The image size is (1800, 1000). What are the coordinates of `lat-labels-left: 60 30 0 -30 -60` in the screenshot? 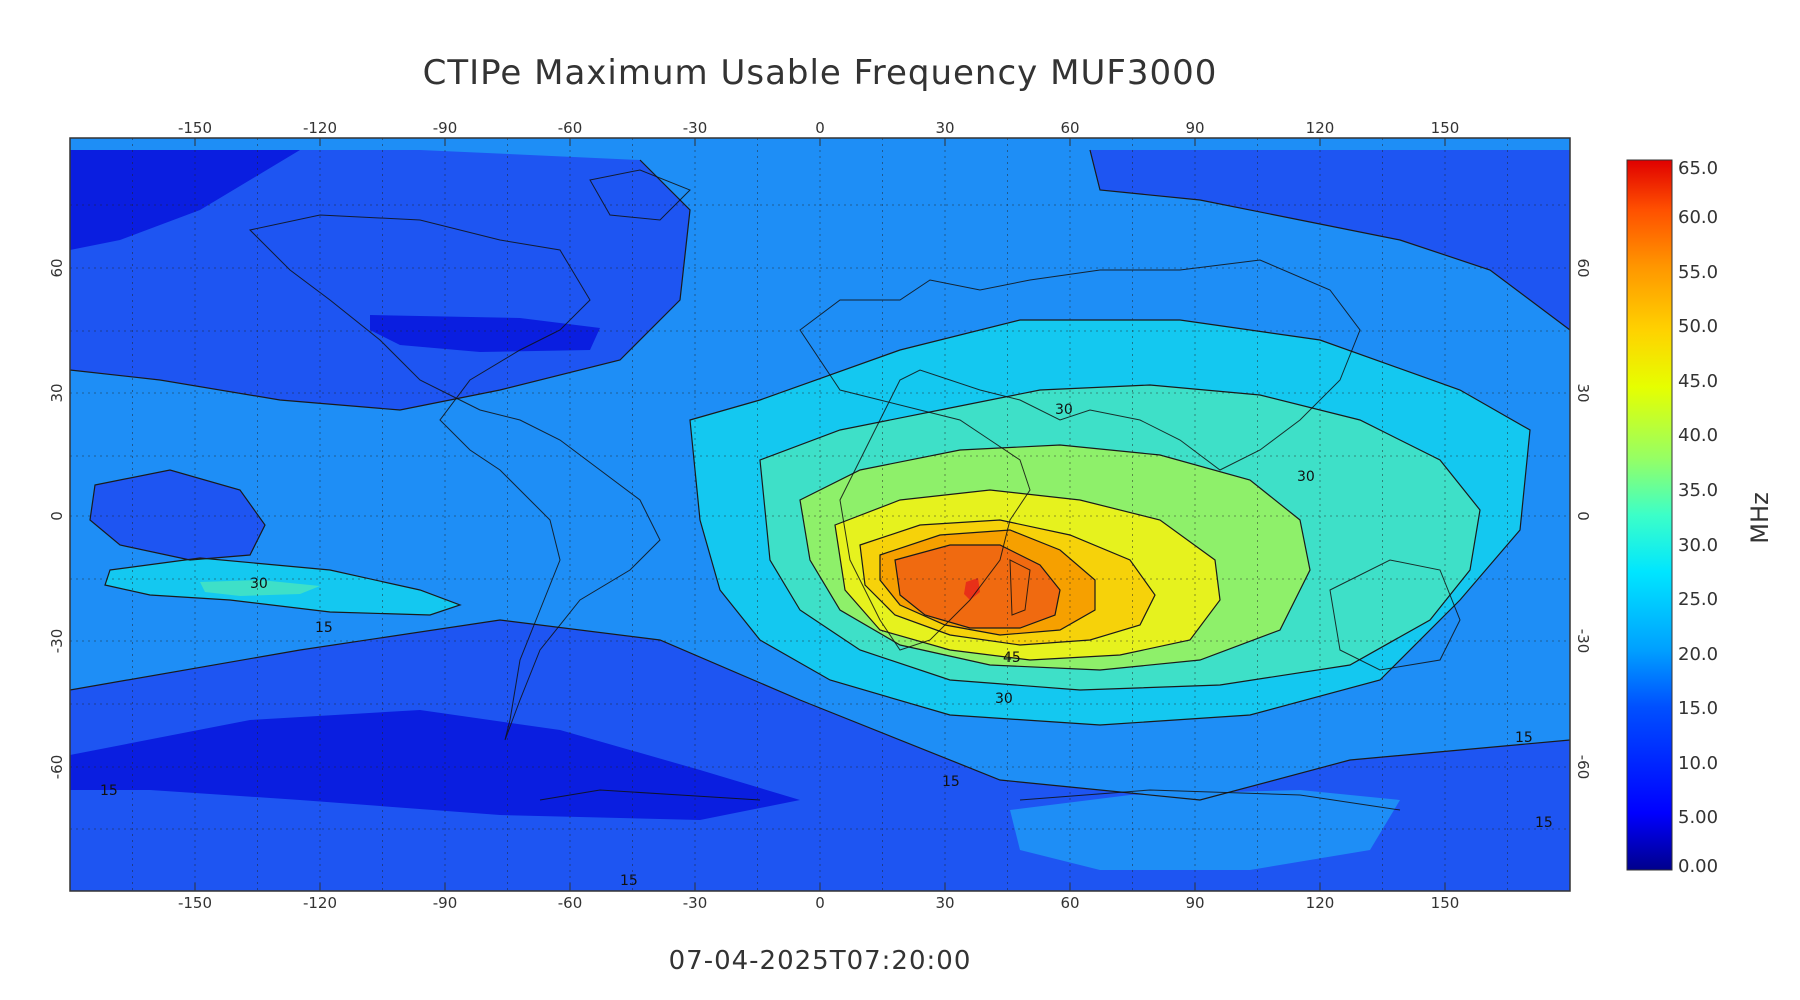 It's located at (57, 518).